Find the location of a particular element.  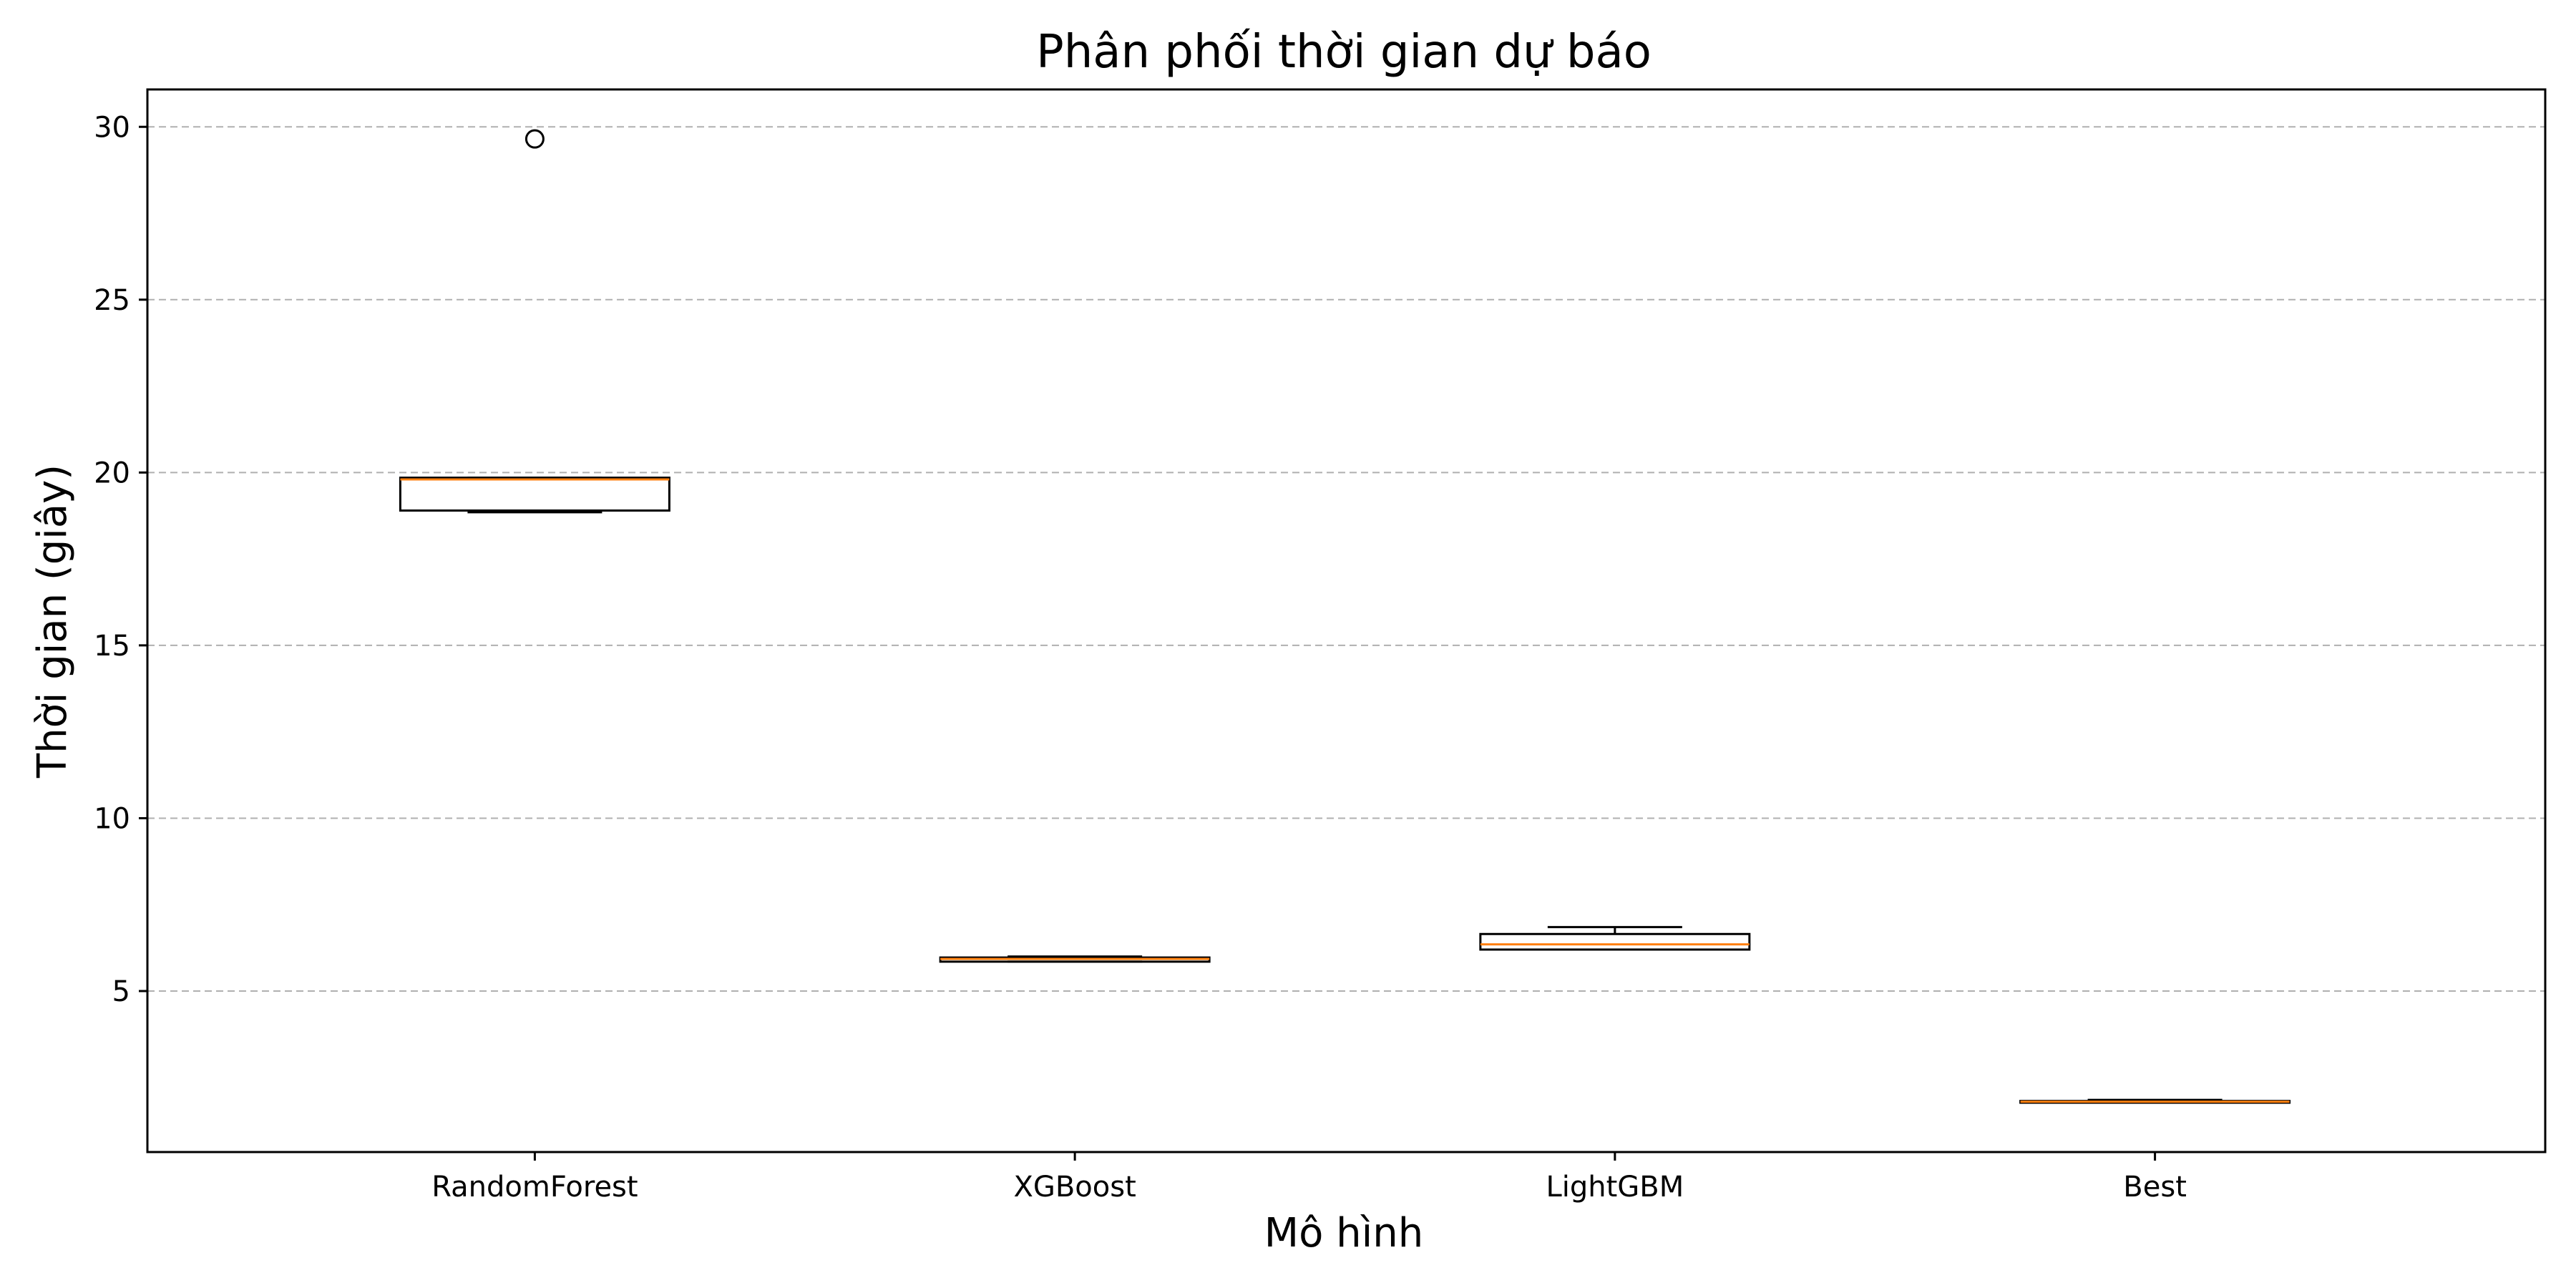

x-tick-label: RandomForest is located at coordinates (534, 1187).